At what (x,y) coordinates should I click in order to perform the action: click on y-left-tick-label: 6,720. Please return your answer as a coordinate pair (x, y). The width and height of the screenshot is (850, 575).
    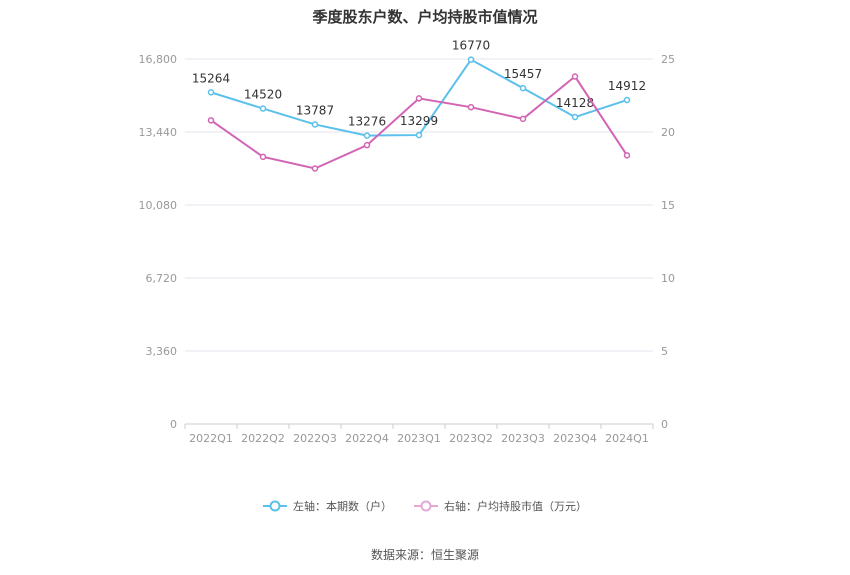
    Looking at the image, I should click on (162, 278).